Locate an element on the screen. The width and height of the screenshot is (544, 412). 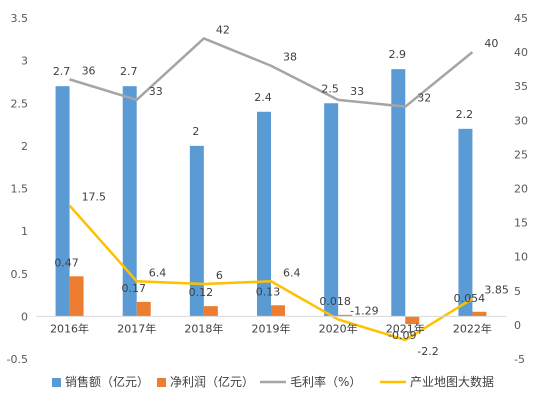
gross-margin-data-label: 36 is located at coordinates (89, 70).